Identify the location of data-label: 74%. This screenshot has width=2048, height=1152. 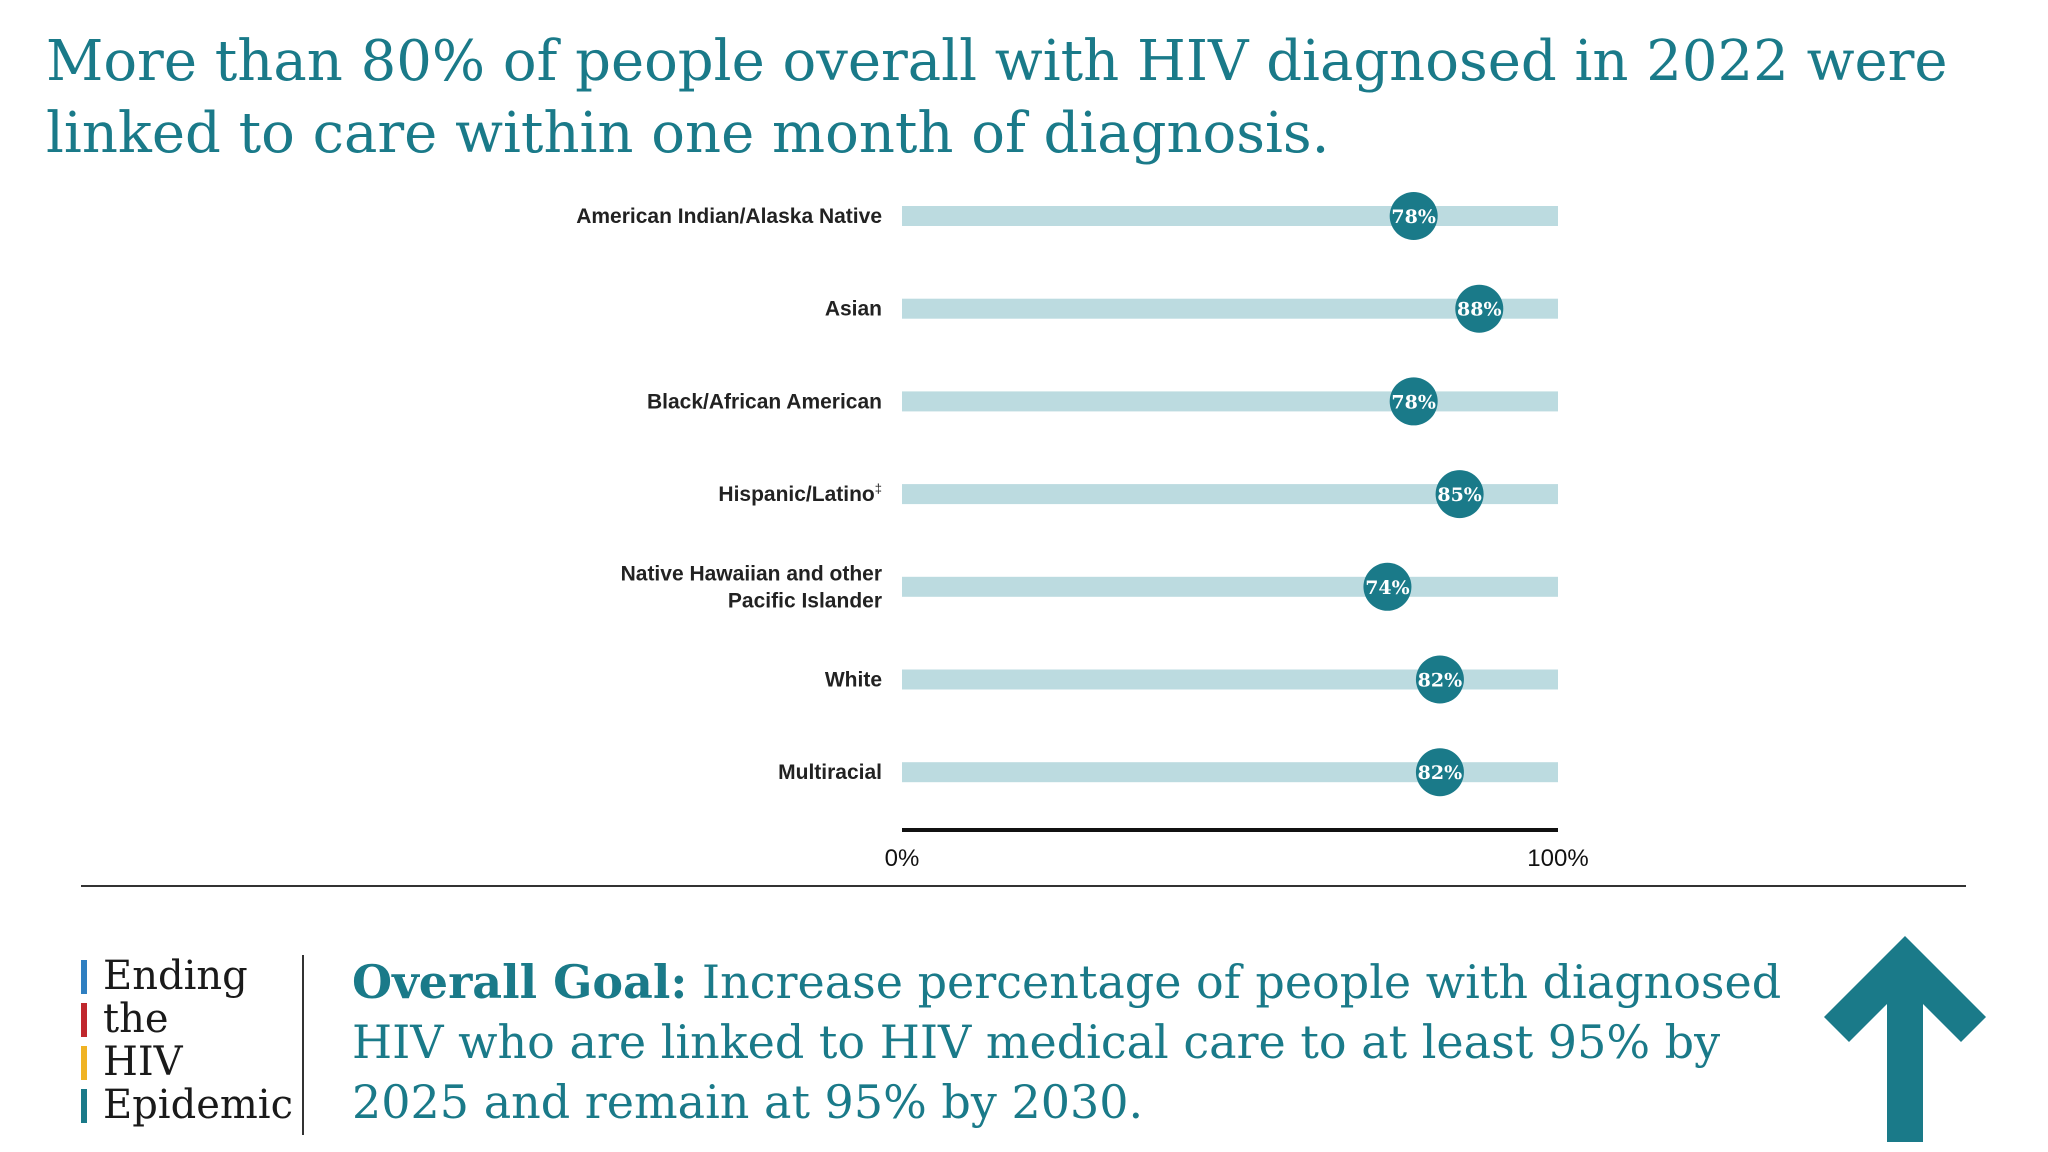
(1387, 588).